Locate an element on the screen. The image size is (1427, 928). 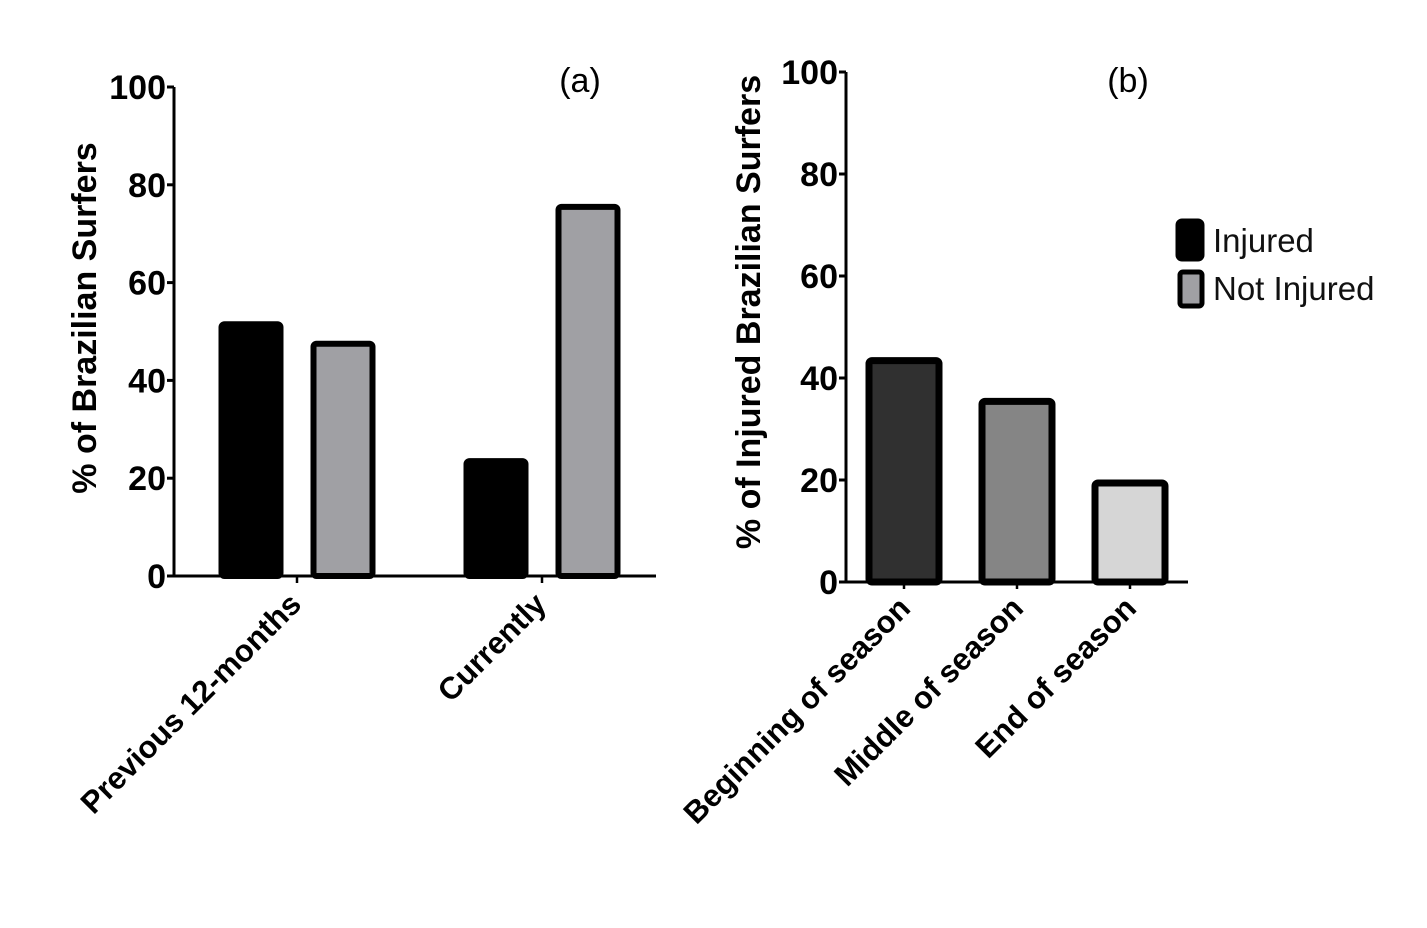
chart-b-panel-label: (b) is located at coordinates (1128, 81).